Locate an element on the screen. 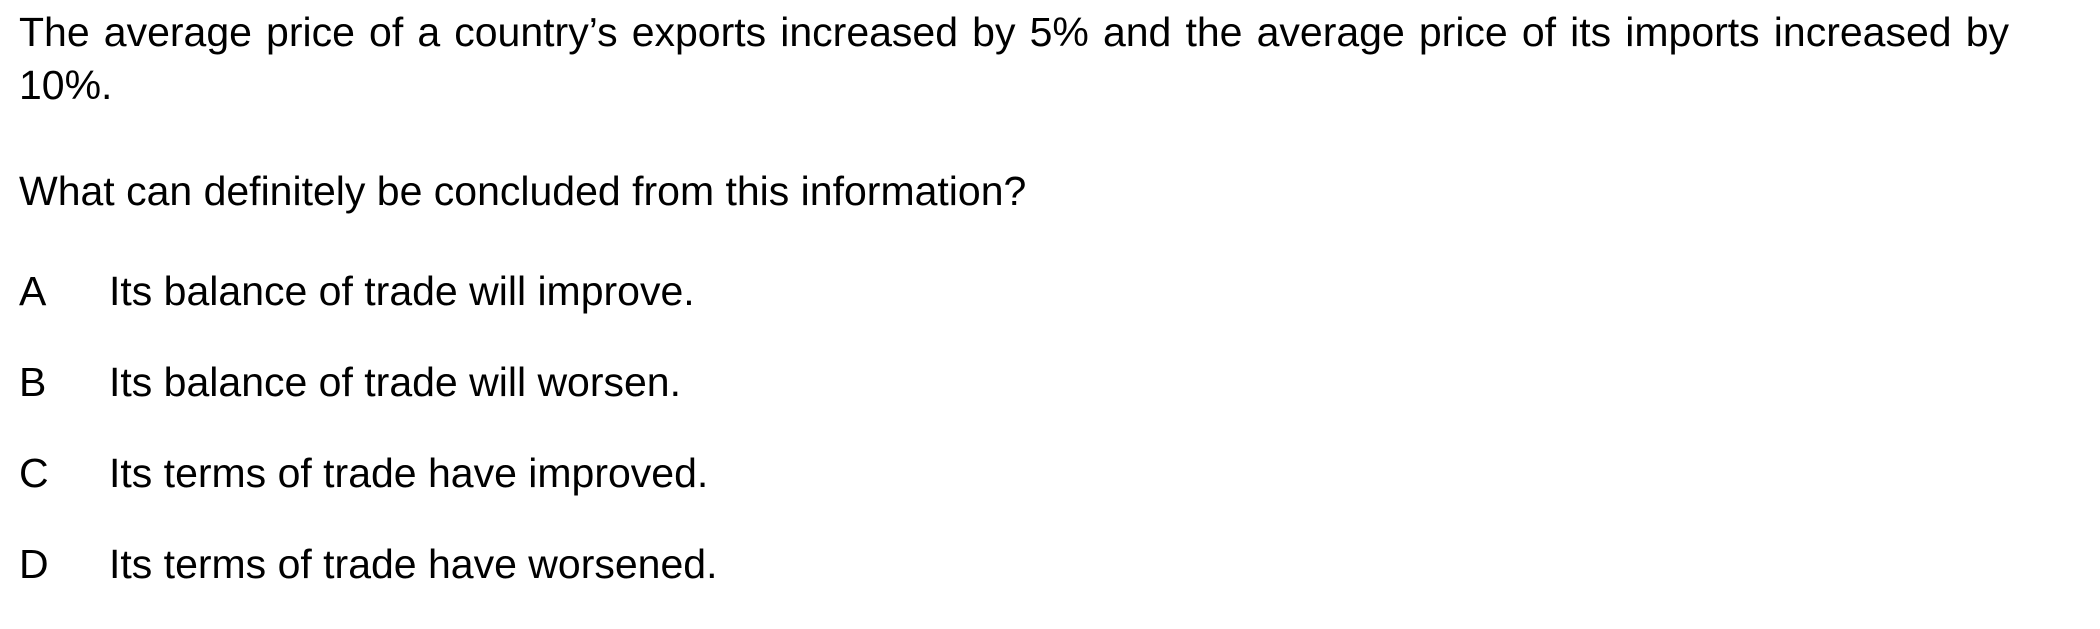  option-text: Its balance of trade will improve. is located at coordinates (402, 291).